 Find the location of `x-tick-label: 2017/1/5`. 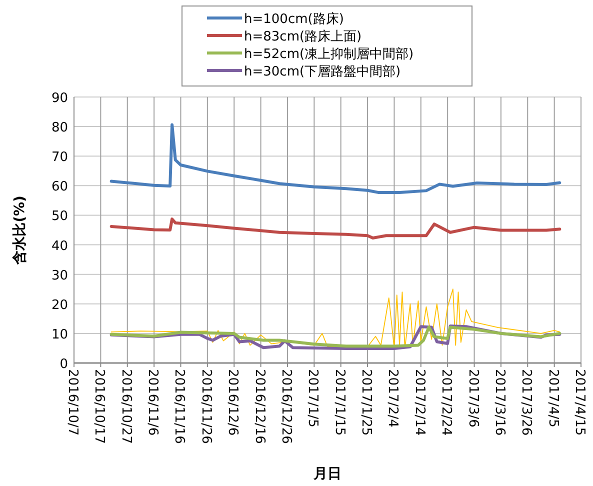

x-tick-label: 2017/1/5 is located at coordinates (312, 398).